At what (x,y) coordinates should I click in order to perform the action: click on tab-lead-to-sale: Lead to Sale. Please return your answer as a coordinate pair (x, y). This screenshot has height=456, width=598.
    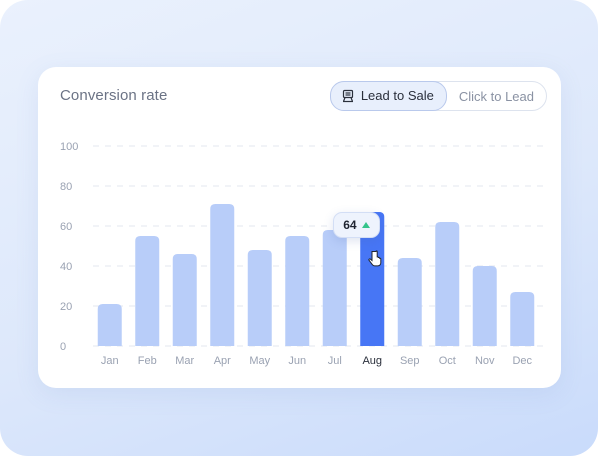
    Looking at the image, I should click on (388, 95).